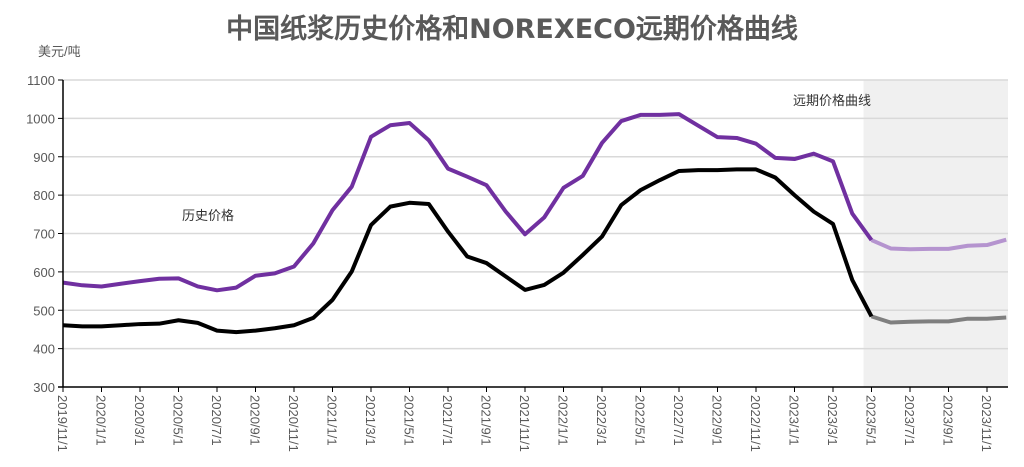  What do you see at coordinates (208, 216) in the screenshot?
I see `history-annotation: 历史价格` at bounding box center [208, 216].